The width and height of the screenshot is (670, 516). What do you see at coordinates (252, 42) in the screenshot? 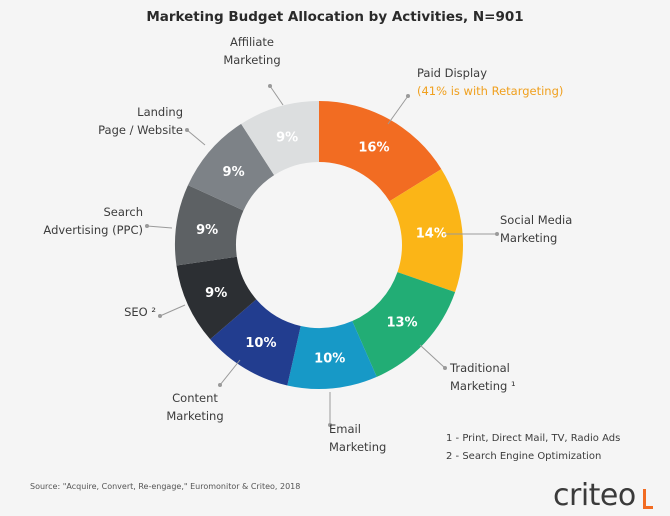
I see `category-label: Affiliate` at bounding box center [252, 42].